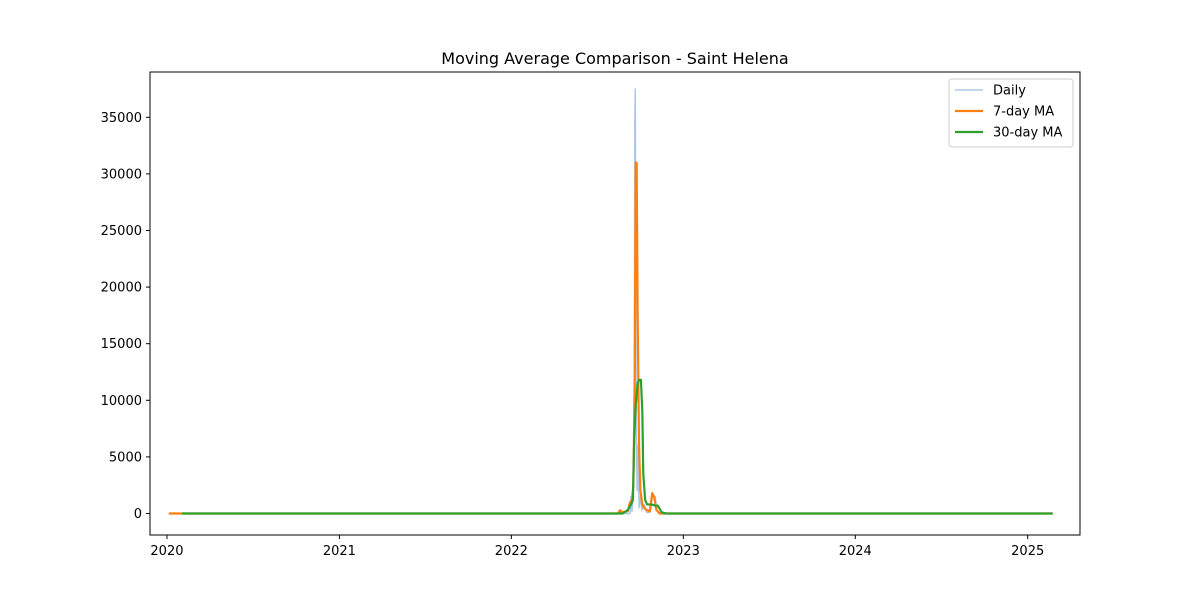 This screenshot has height=604, width=1200. I want to click on y-tick-label: 0, so click(138, 514).